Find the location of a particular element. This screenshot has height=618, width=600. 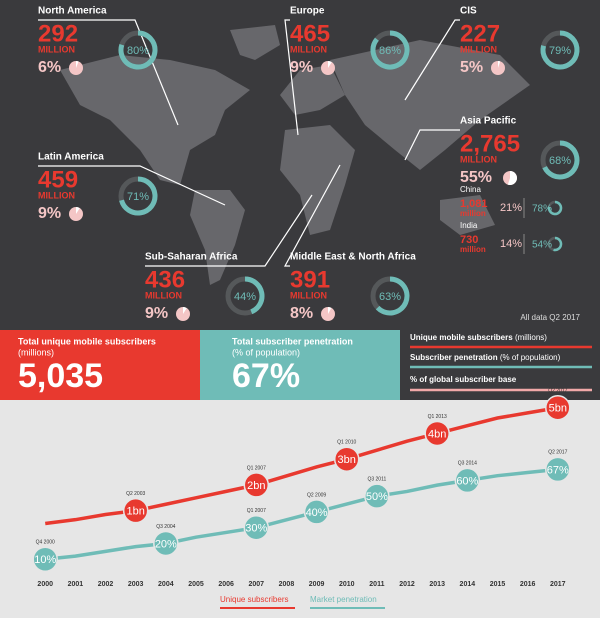

country-share: 21% is located at coordinates (511, 208).